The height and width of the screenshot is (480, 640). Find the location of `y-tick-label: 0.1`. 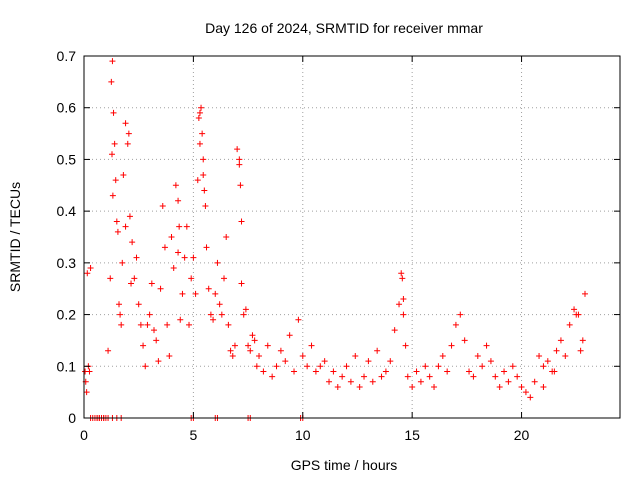

y-tick-label: 0.1 is located at coordinates (67, 366).